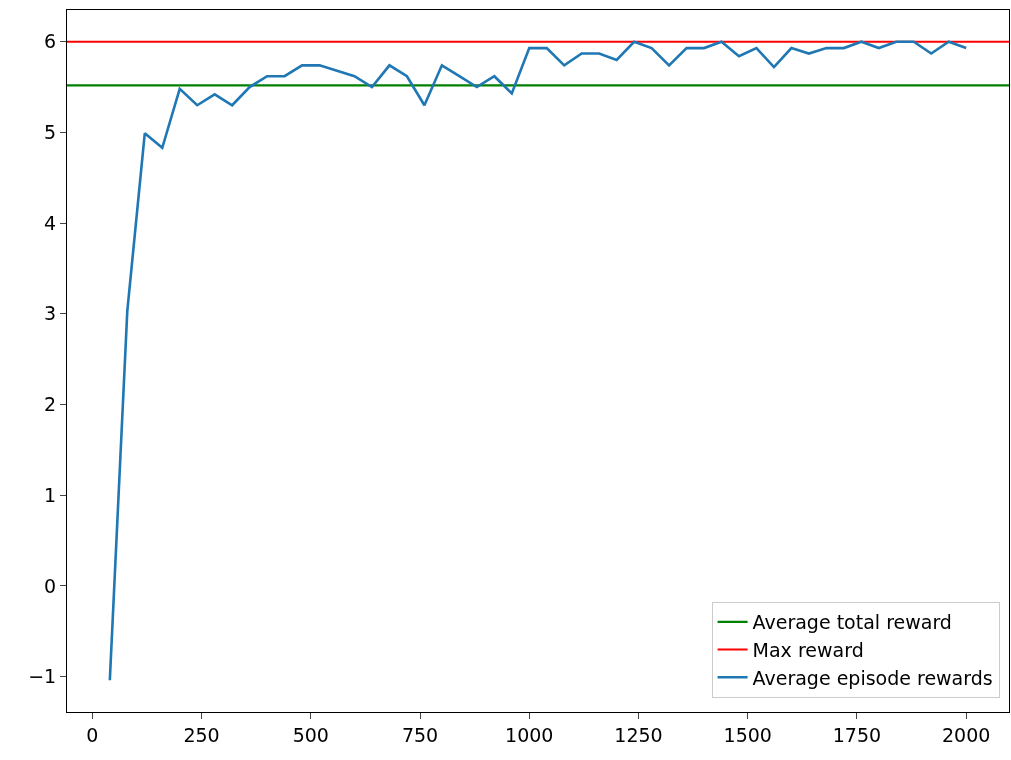 This screenshot has height=760, width=1011. I want to click on x-tick-label: 750, so click(420, 734).